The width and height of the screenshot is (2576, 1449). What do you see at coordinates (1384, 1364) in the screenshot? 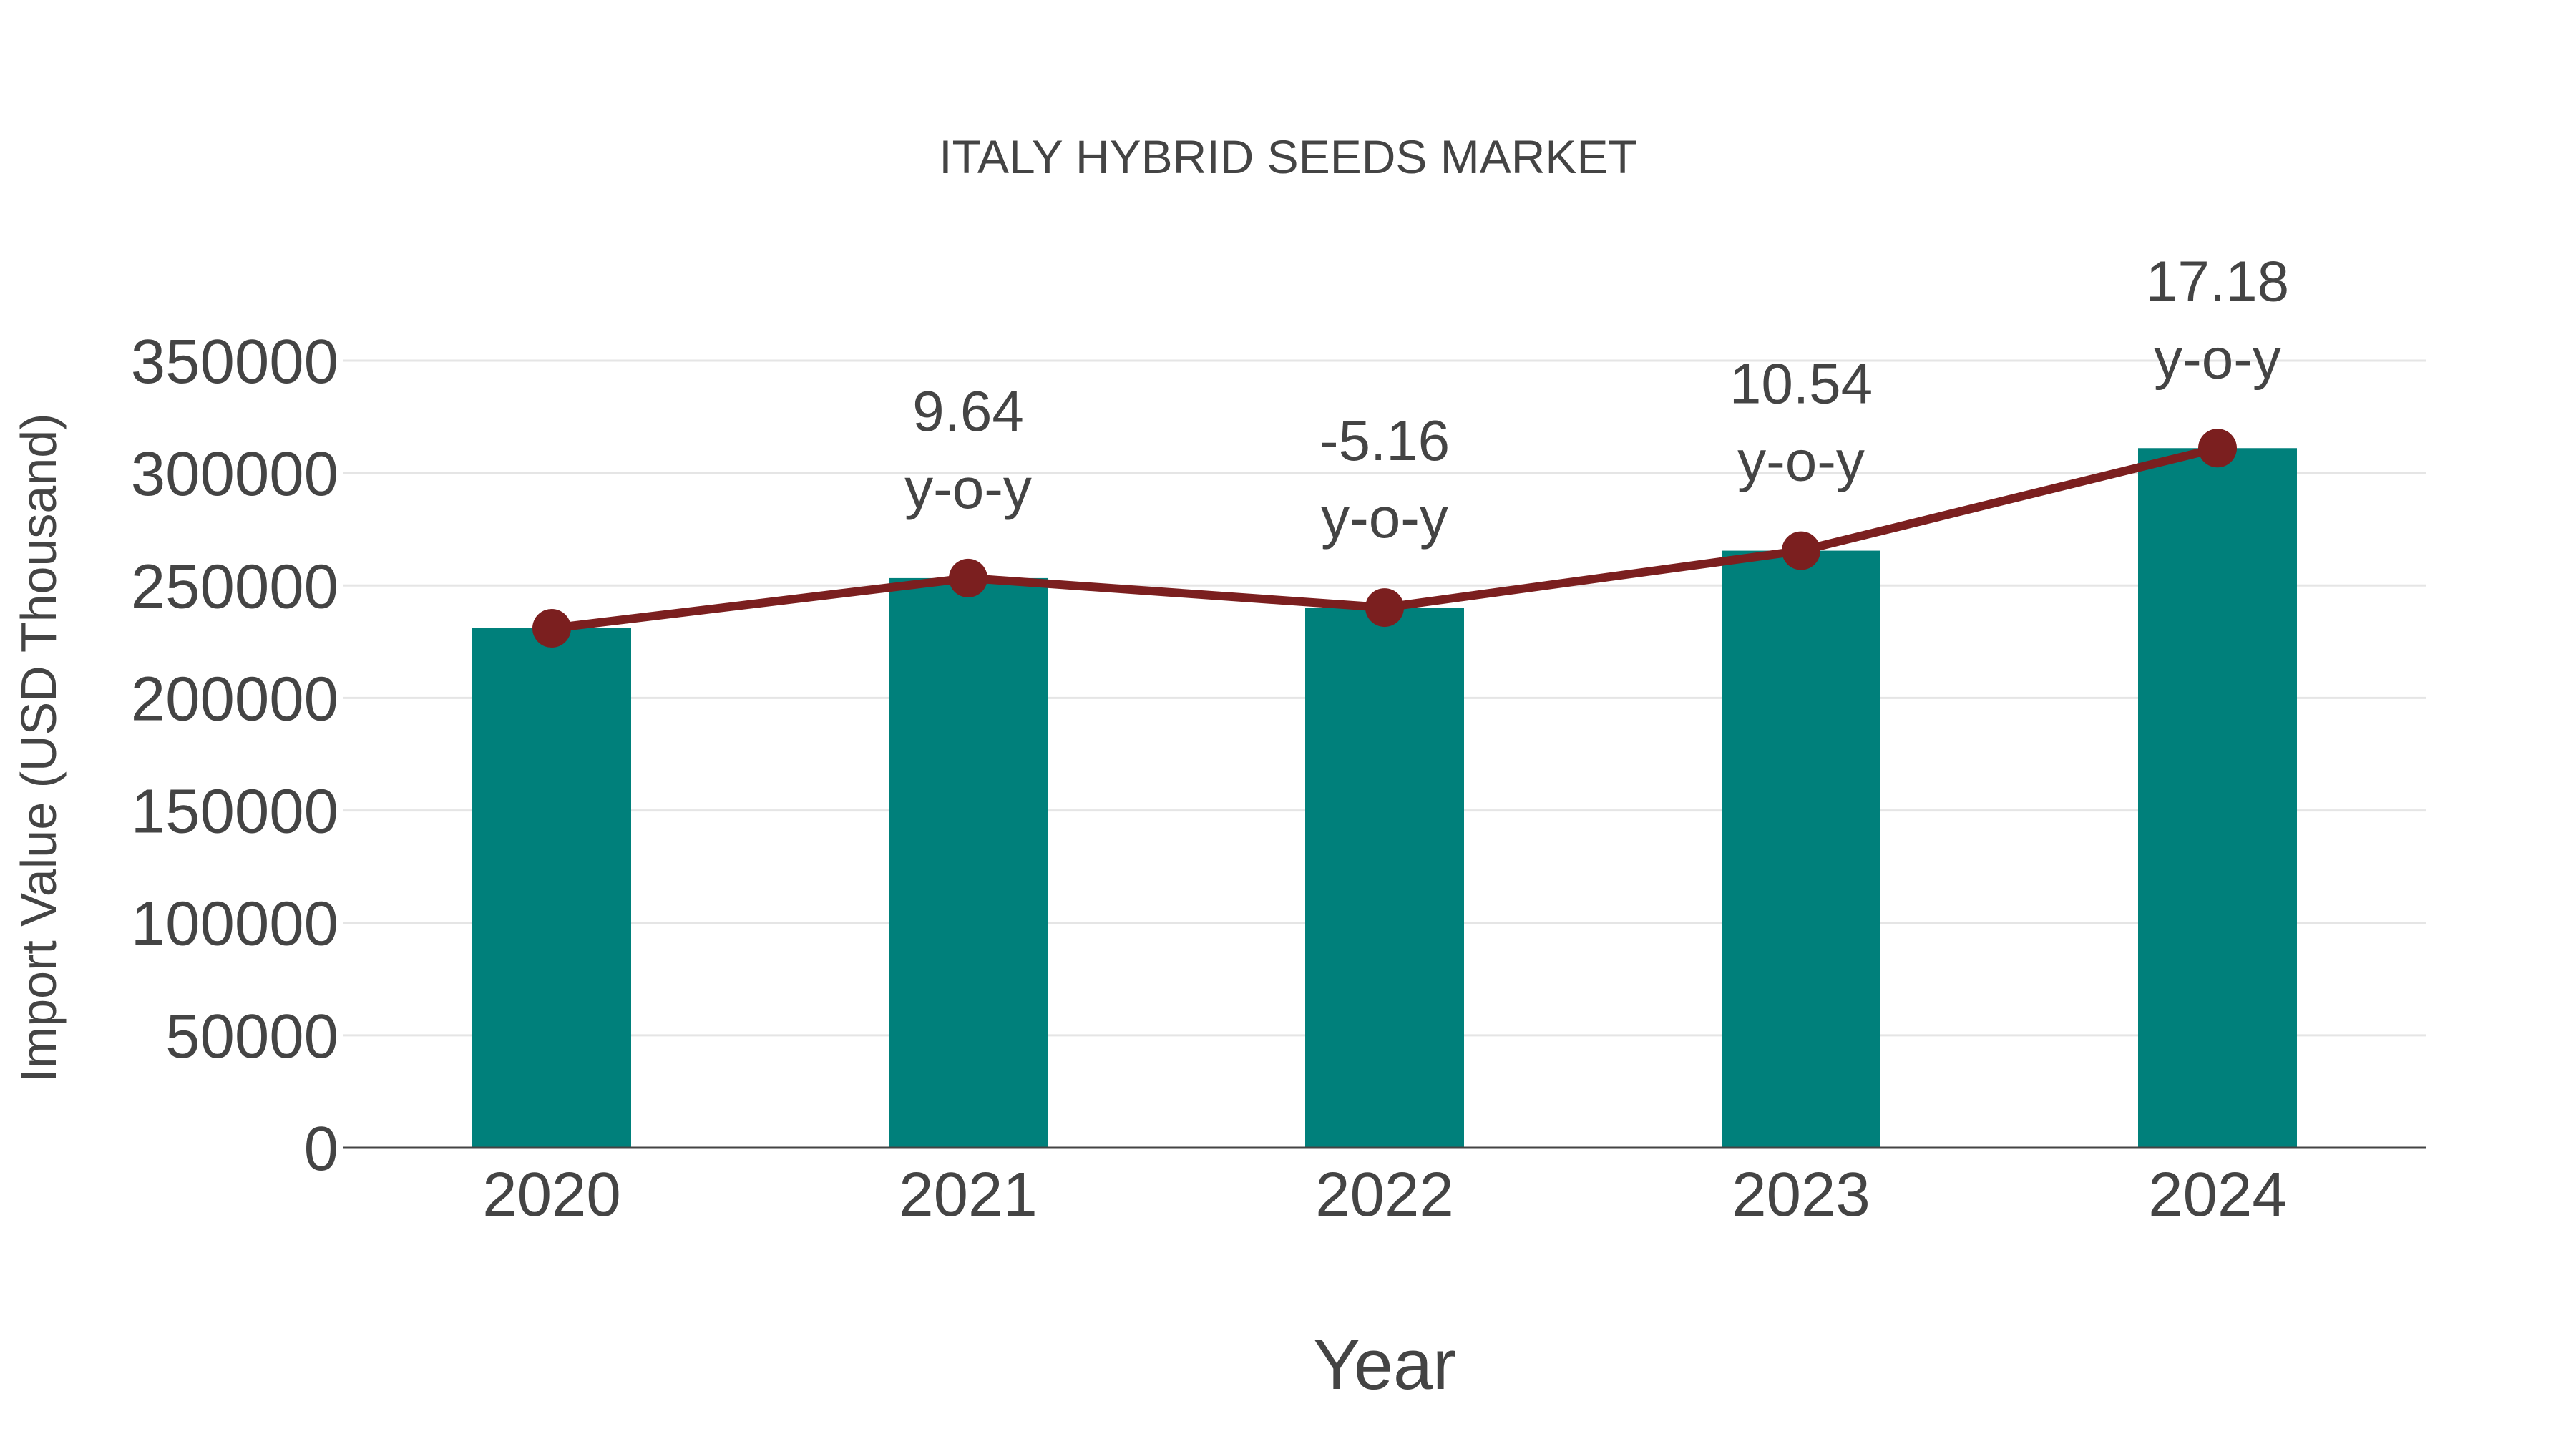
I see `x-axis-title: Year` at bounding box center [1384, 1364].